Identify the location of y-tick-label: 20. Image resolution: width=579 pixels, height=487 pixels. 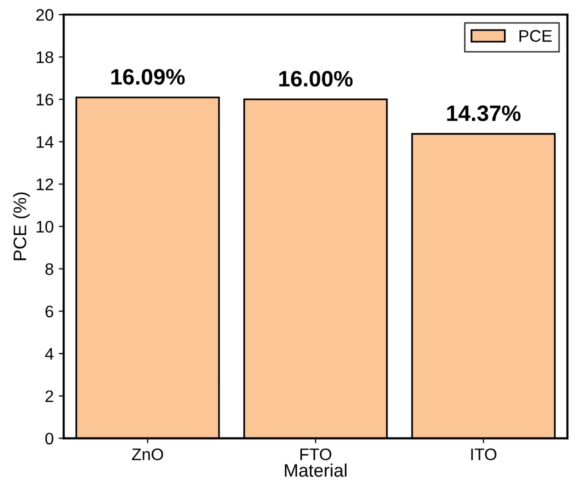
(45, 15).